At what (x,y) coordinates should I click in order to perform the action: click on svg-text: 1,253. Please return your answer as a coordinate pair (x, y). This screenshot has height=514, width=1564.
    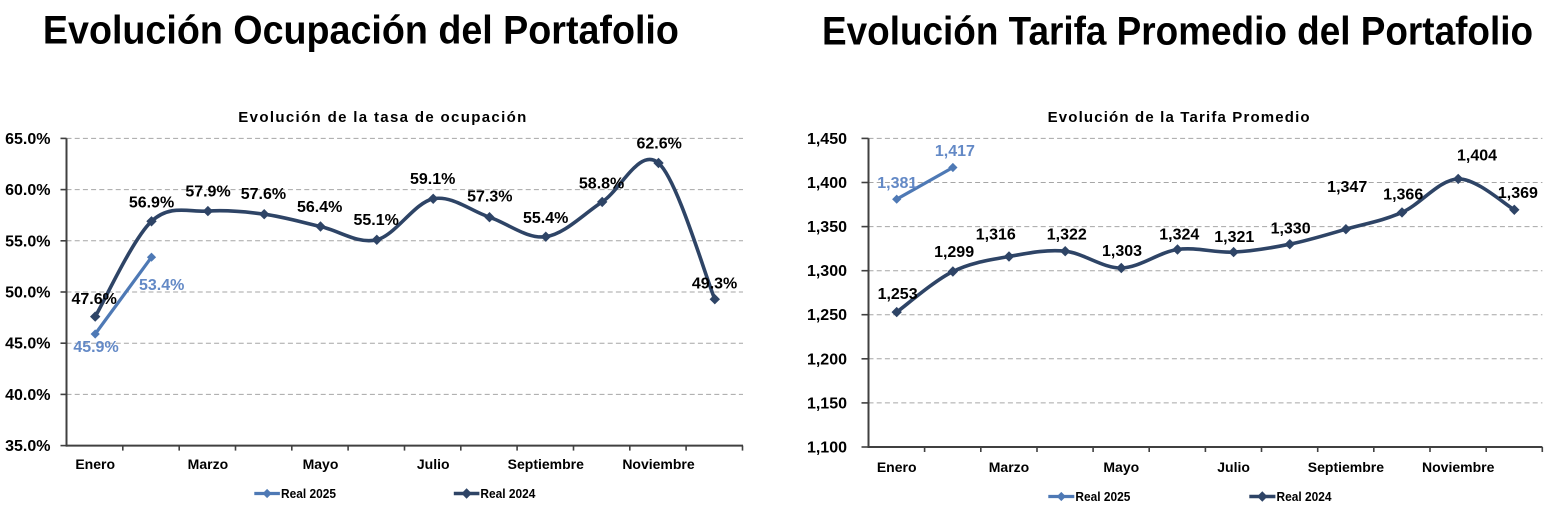
    Looking at the image, I should click on (898, 294).